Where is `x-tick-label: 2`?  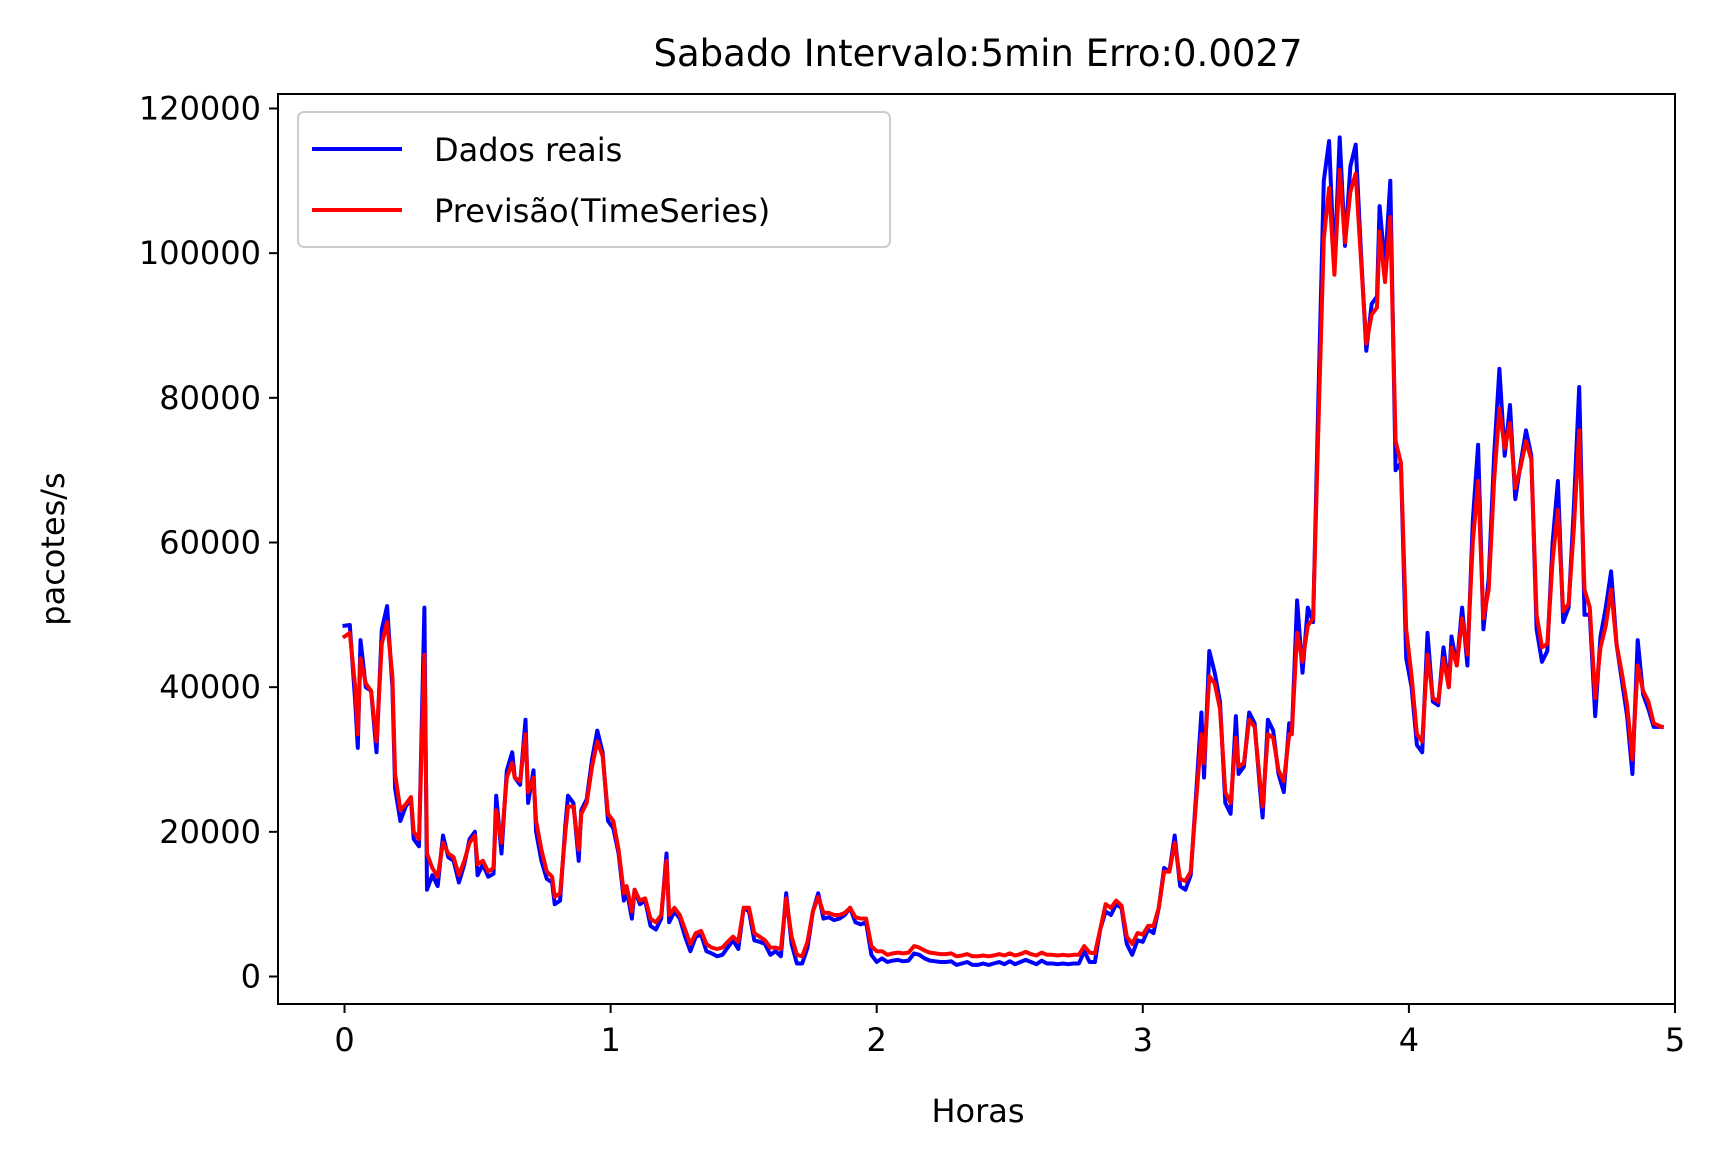
x-tick-label: 2 is located at coordinates (877, 1040).